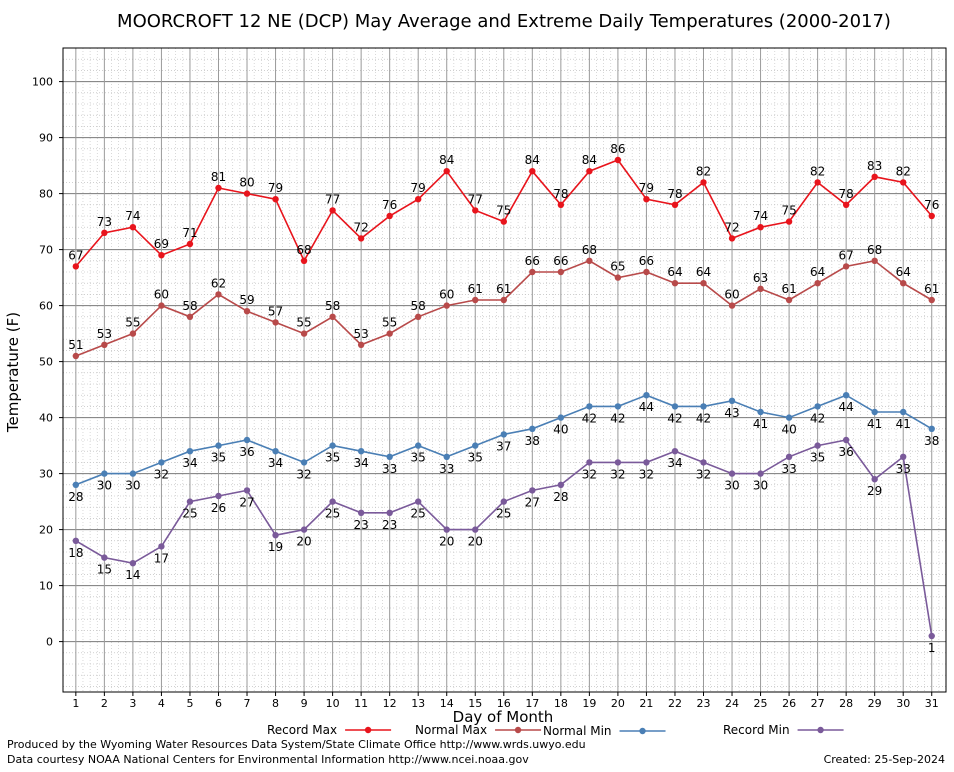  What do you see at coordinates (447, 703) in the screenshot?
I see `x-tick-label: 14` at bounding box center [447, 703].